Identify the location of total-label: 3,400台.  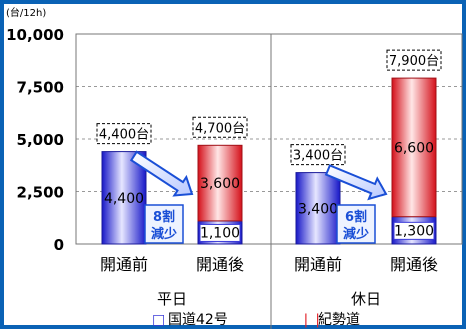
(318, 156).